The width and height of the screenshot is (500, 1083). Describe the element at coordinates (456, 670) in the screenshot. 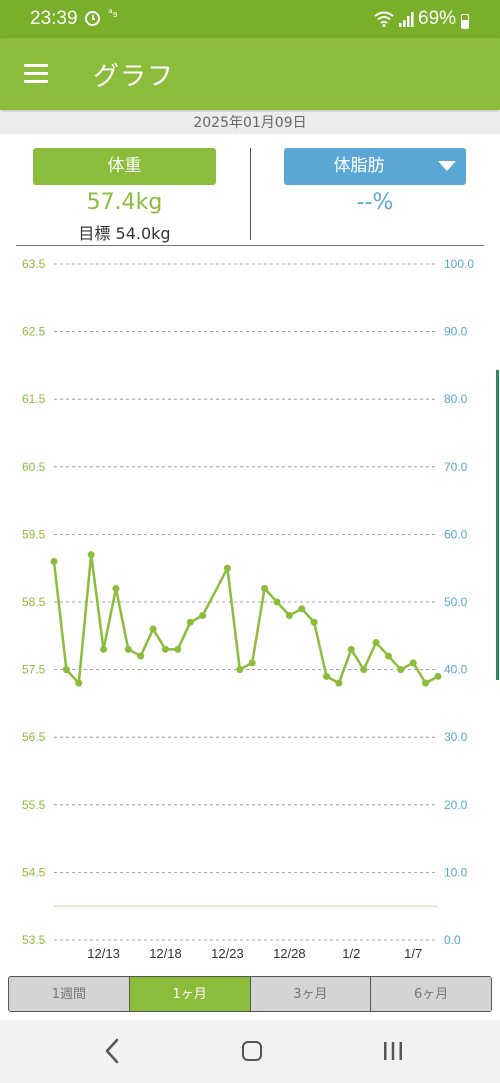

I see `right-axis-tick: 40.0` at that location.